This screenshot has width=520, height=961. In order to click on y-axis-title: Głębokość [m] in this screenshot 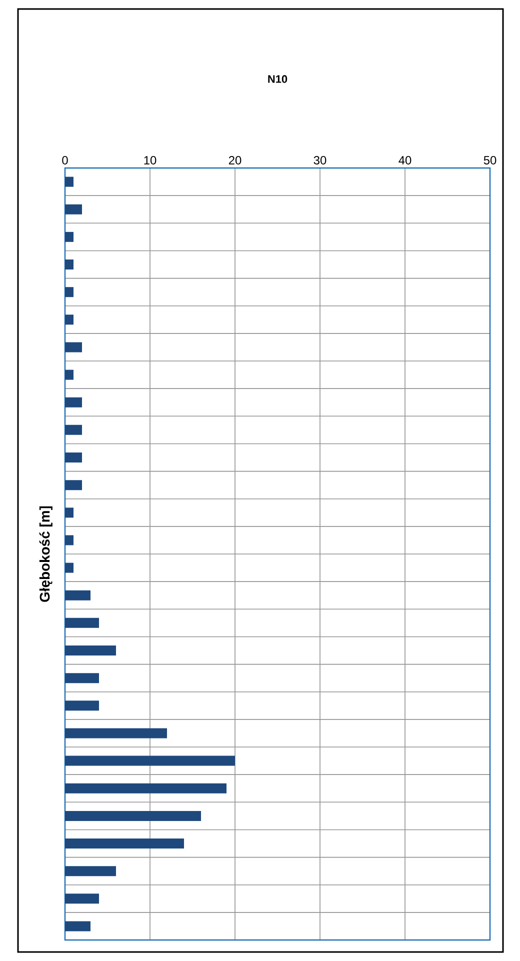, I will do `click(45, 554)`.